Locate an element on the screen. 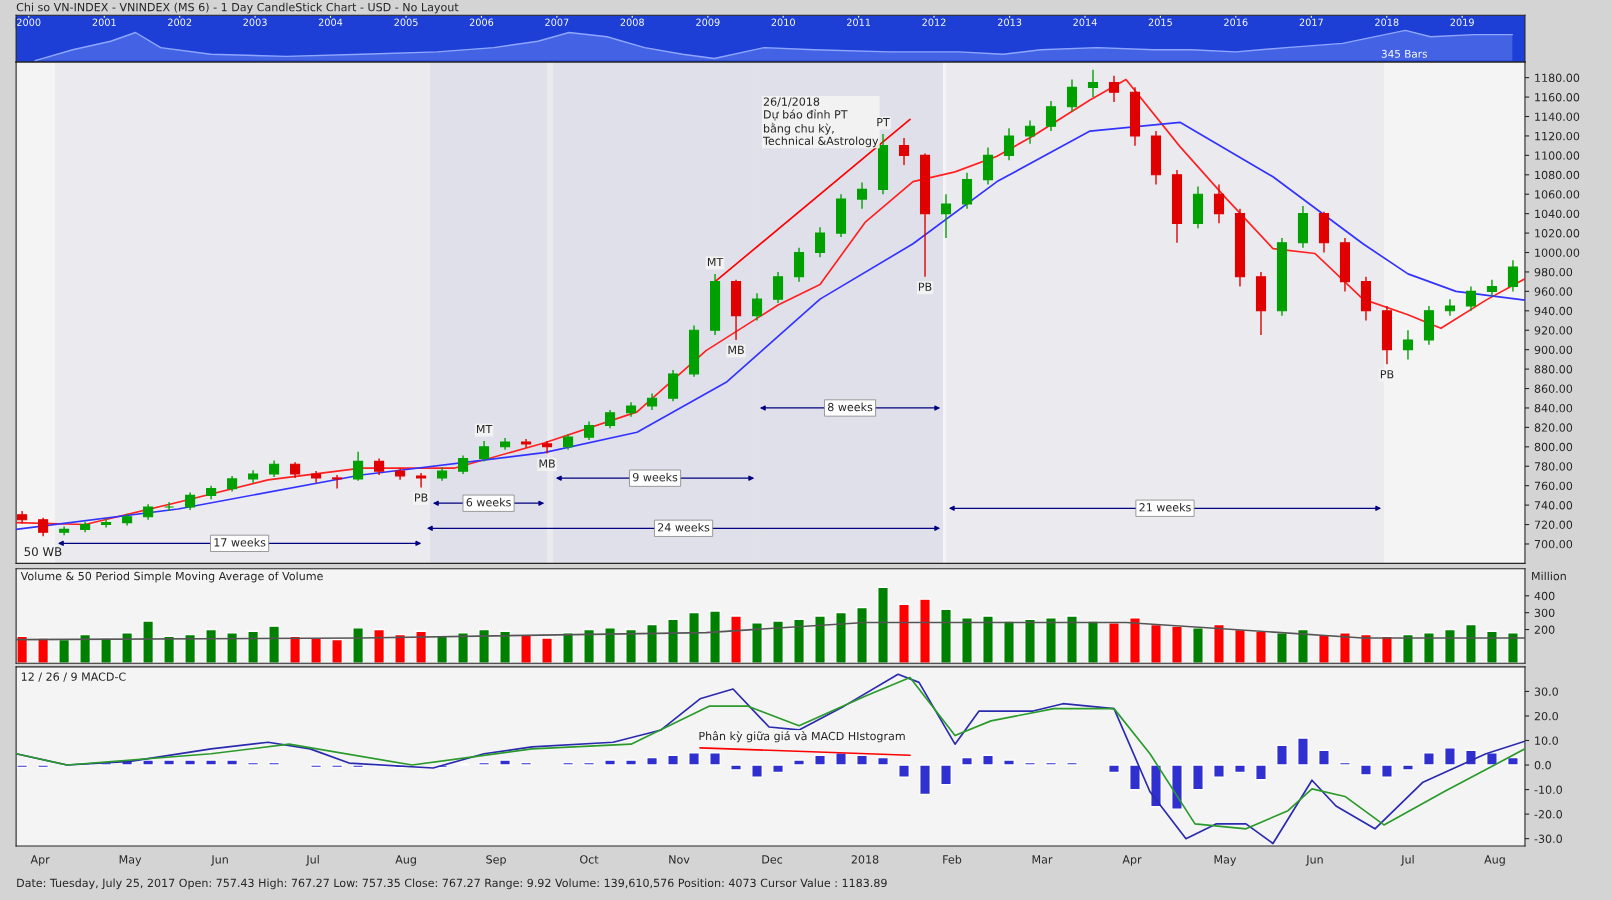 The image size is (1612, 900). x-tick-label: 2003 is located at coordinates (255, 22).